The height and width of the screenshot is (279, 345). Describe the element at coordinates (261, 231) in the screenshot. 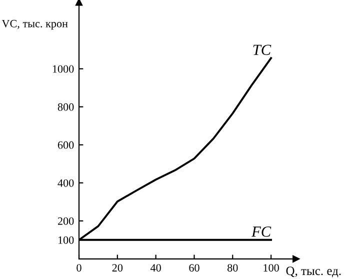

I see `series-label: FC` at that location.